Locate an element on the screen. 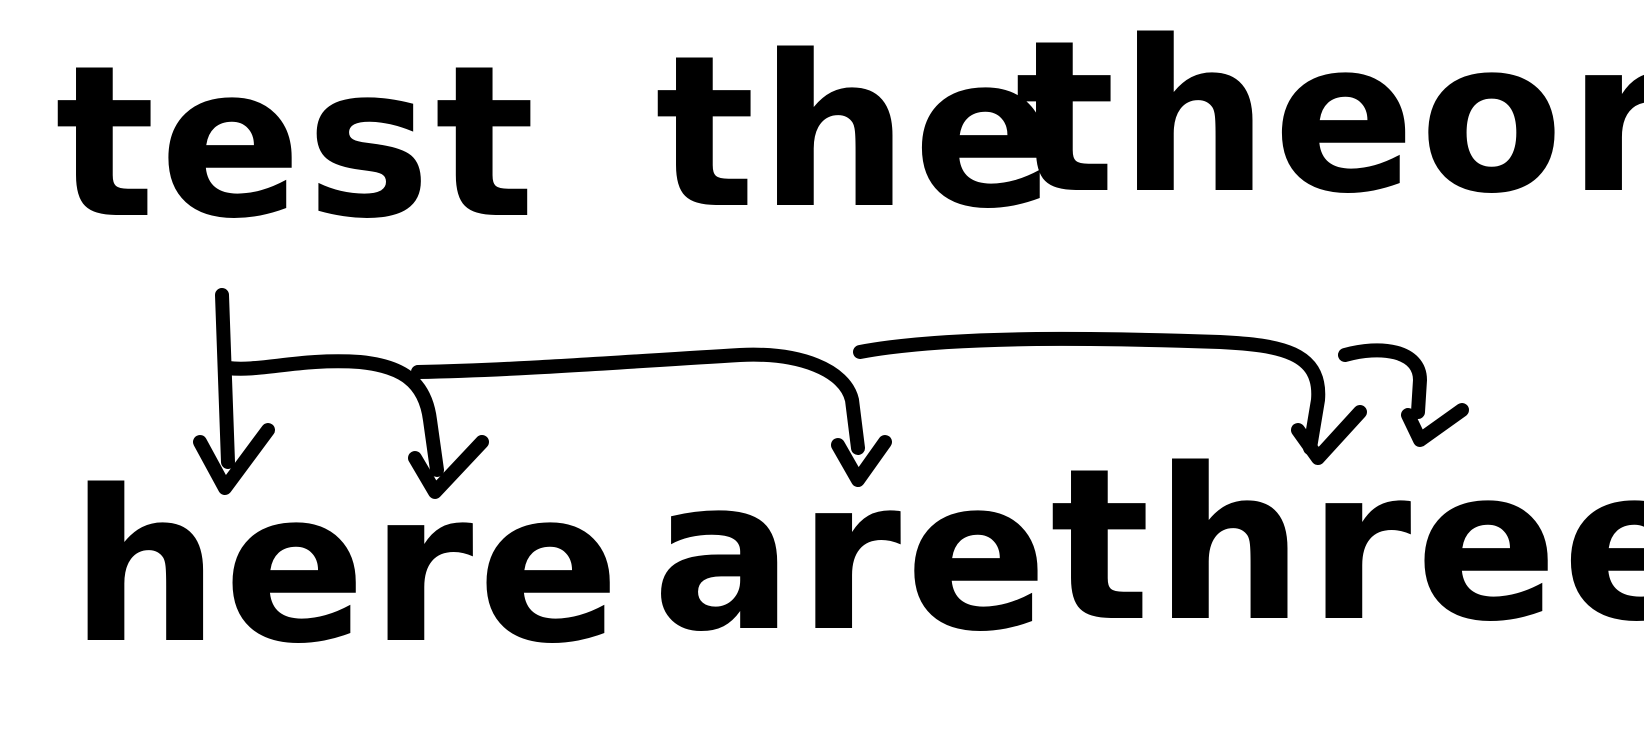 Image resolution: width=1644 pixels, height=748 pixels. arrowhead-here is located at coordinates (234, 459).